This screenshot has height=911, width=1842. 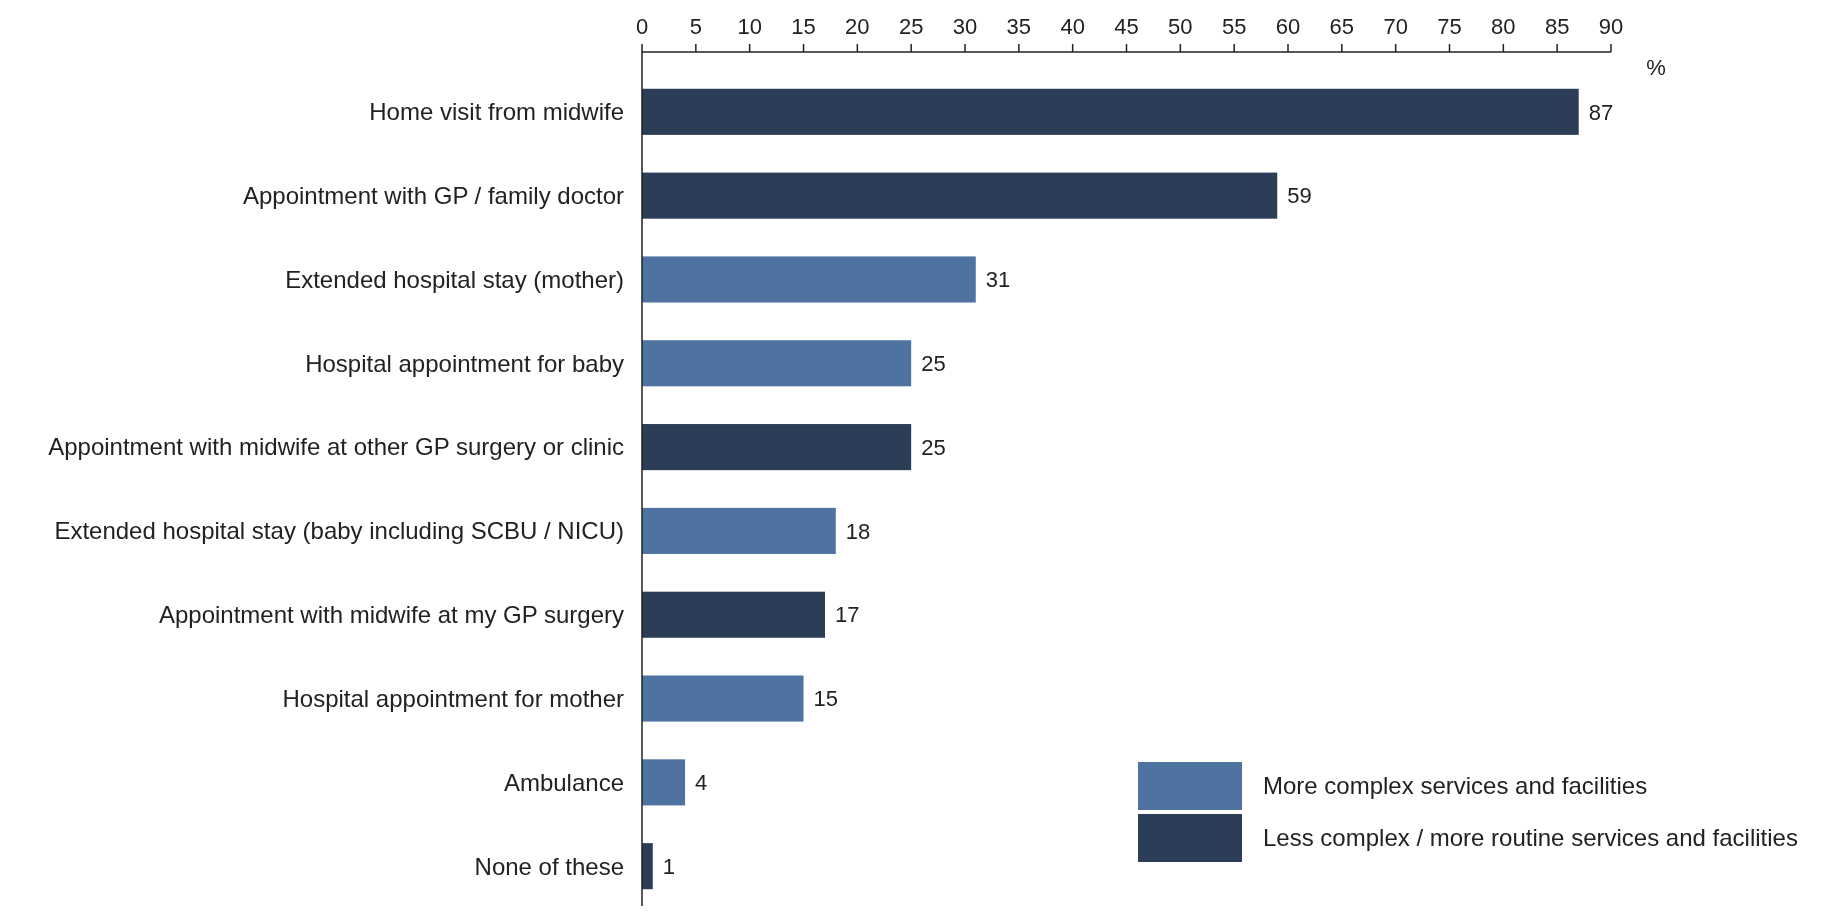 What do you see at coordinates (549, 866) in the screenshot?
I see `y-tick-label: None of these` at bounding box center [549, 866].